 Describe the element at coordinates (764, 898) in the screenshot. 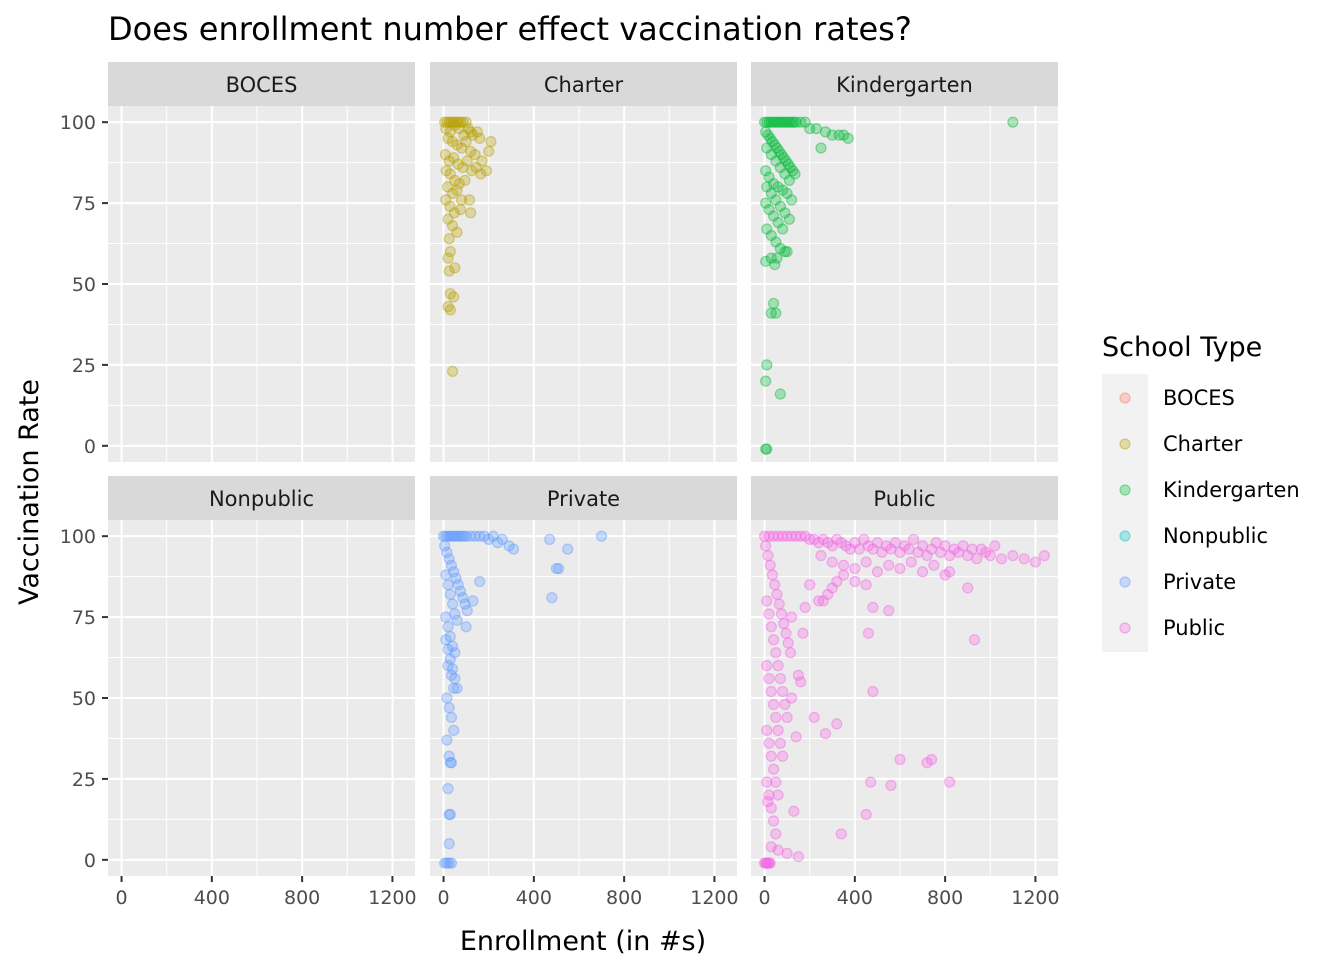

I see `x-tick-label: 0` at that location.